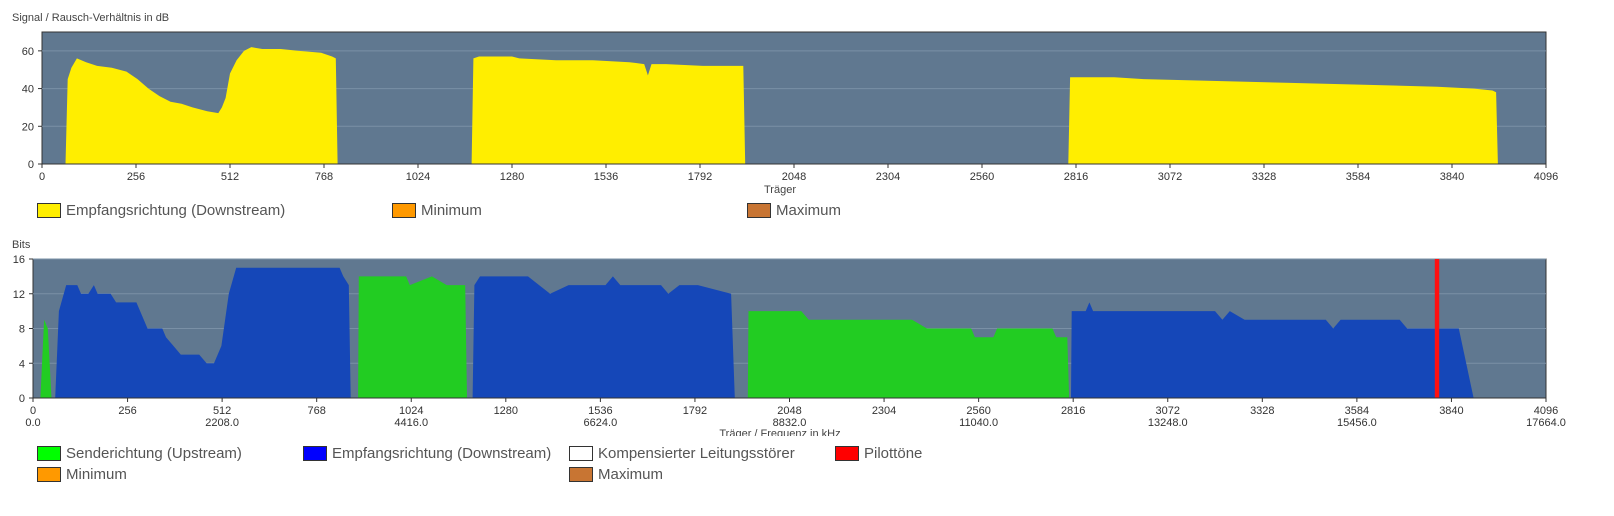 This screenshot has width=1614, height=516. I want to click on bits-legend-maximum: Maximum, so click(616, 474).